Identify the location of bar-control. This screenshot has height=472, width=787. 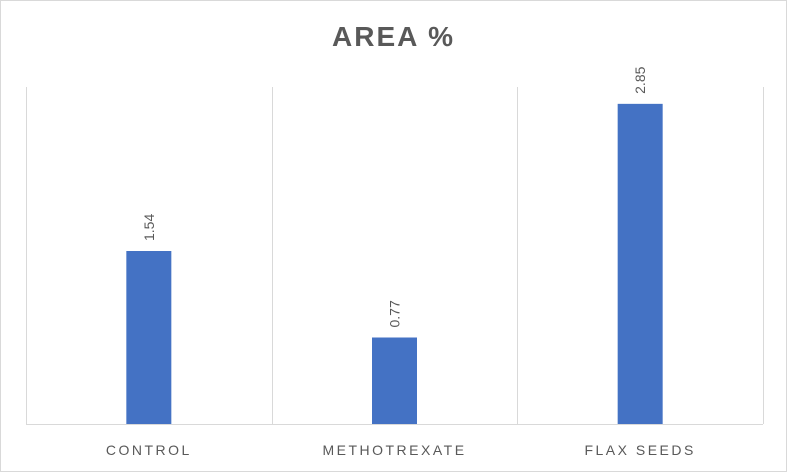
(149, 337).